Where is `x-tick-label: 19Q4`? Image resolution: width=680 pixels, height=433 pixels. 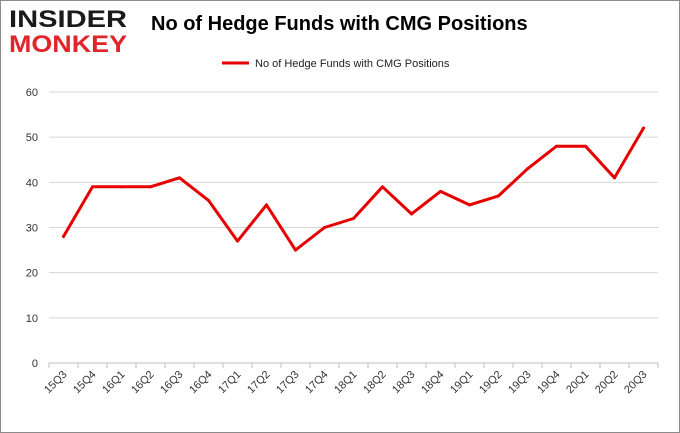 x-tick-label: 19Q4 is located at coordinates (549, 383).